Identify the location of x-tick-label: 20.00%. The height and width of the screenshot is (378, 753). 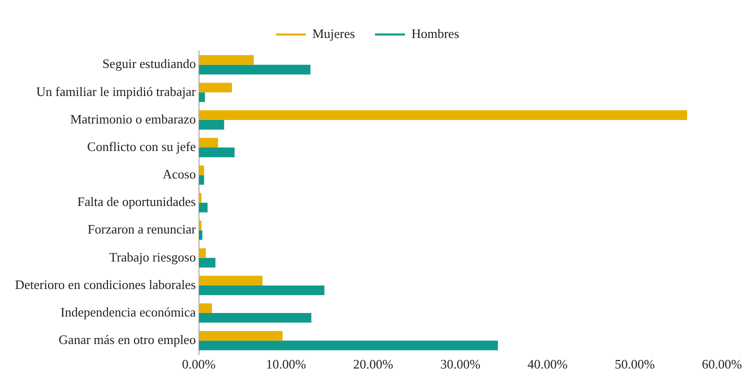
(373, 364).